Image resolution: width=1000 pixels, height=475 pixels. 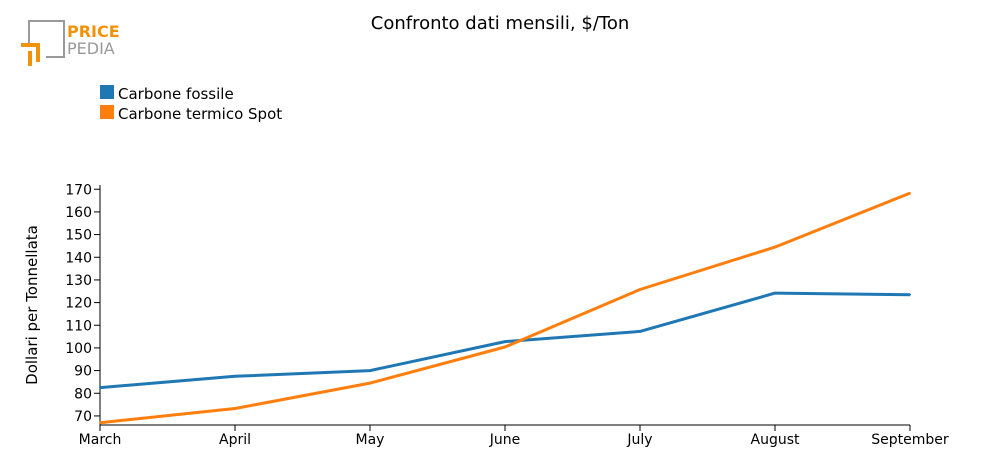 I want to click on y-tick-label: 110, so click(x=78, y=326).